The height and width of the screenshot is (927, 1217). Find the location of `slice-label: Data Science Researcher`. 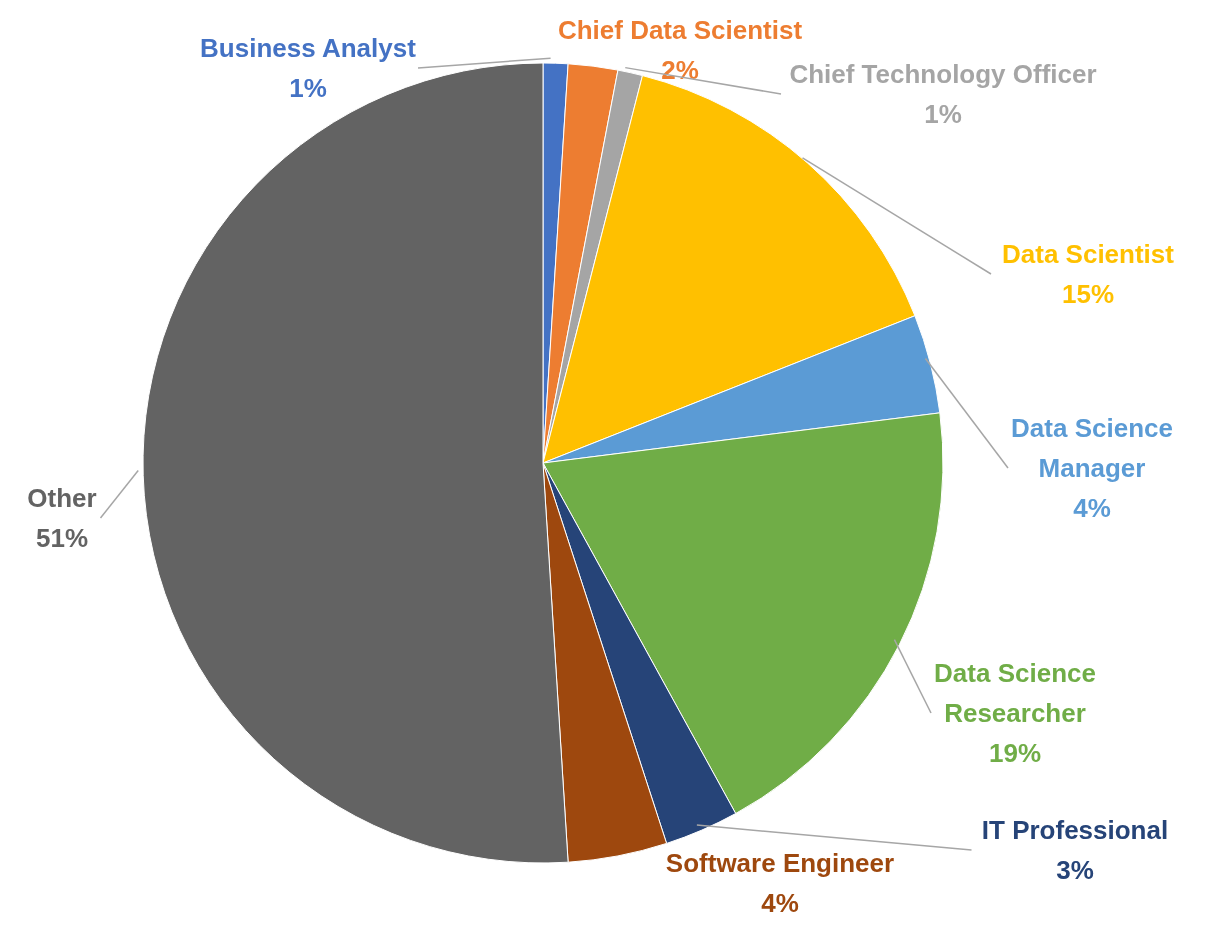

slice-label: Data Science Researcher is located at coordinates (1015, 693).